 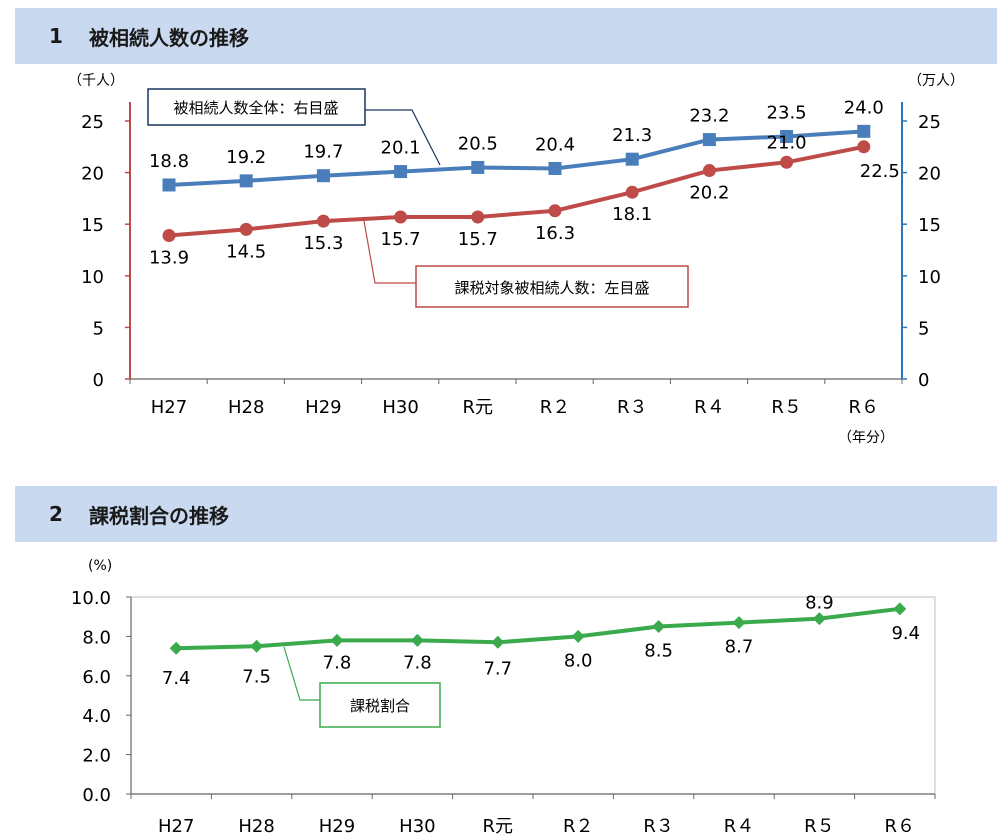 I want to click on data-label-total: 20.4, so click(x=555, y=144).